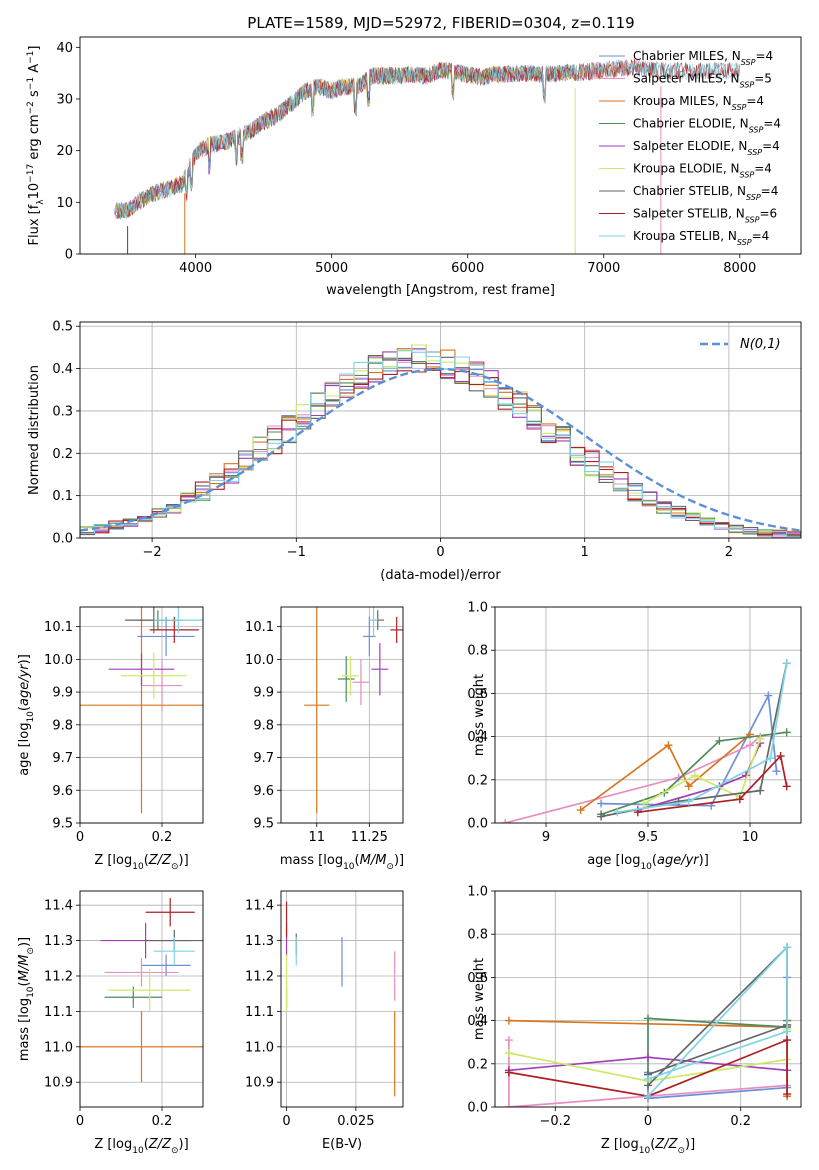 This screenshot has width=819, height=1170. What do you see at coordinates (342, 862) in the screenshot?
I see `x-axis-label: mass [log10(M/M⊙)]` at bounding box center [342, 862].